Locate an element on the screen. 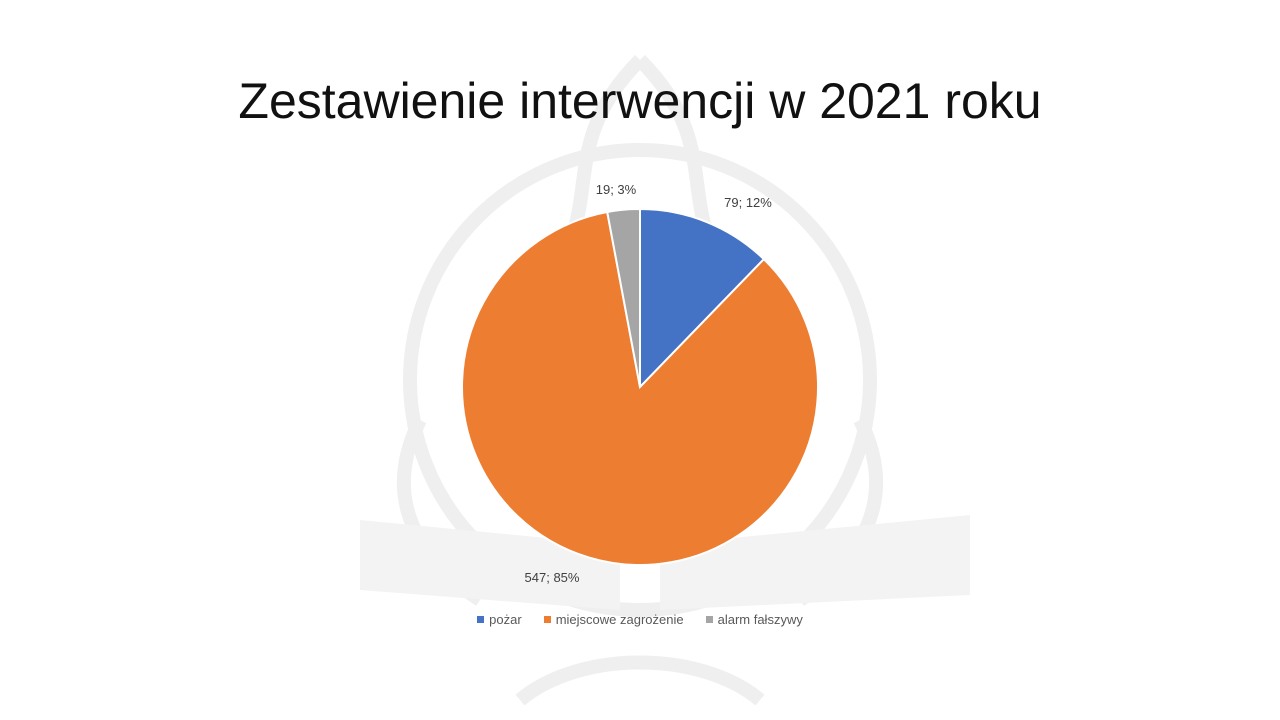 The width and height of the screenshot is (1280, 720). legend-item: alarm fałszywy is located at coordinates (754, 619).